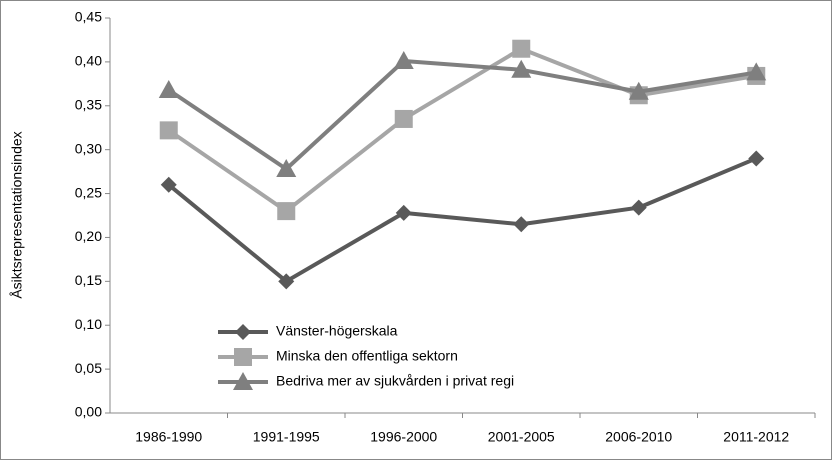  Describe the element at coordinates (168, 437) in the screenshot. I see `x-tick-label: 1986-1990` at that location.